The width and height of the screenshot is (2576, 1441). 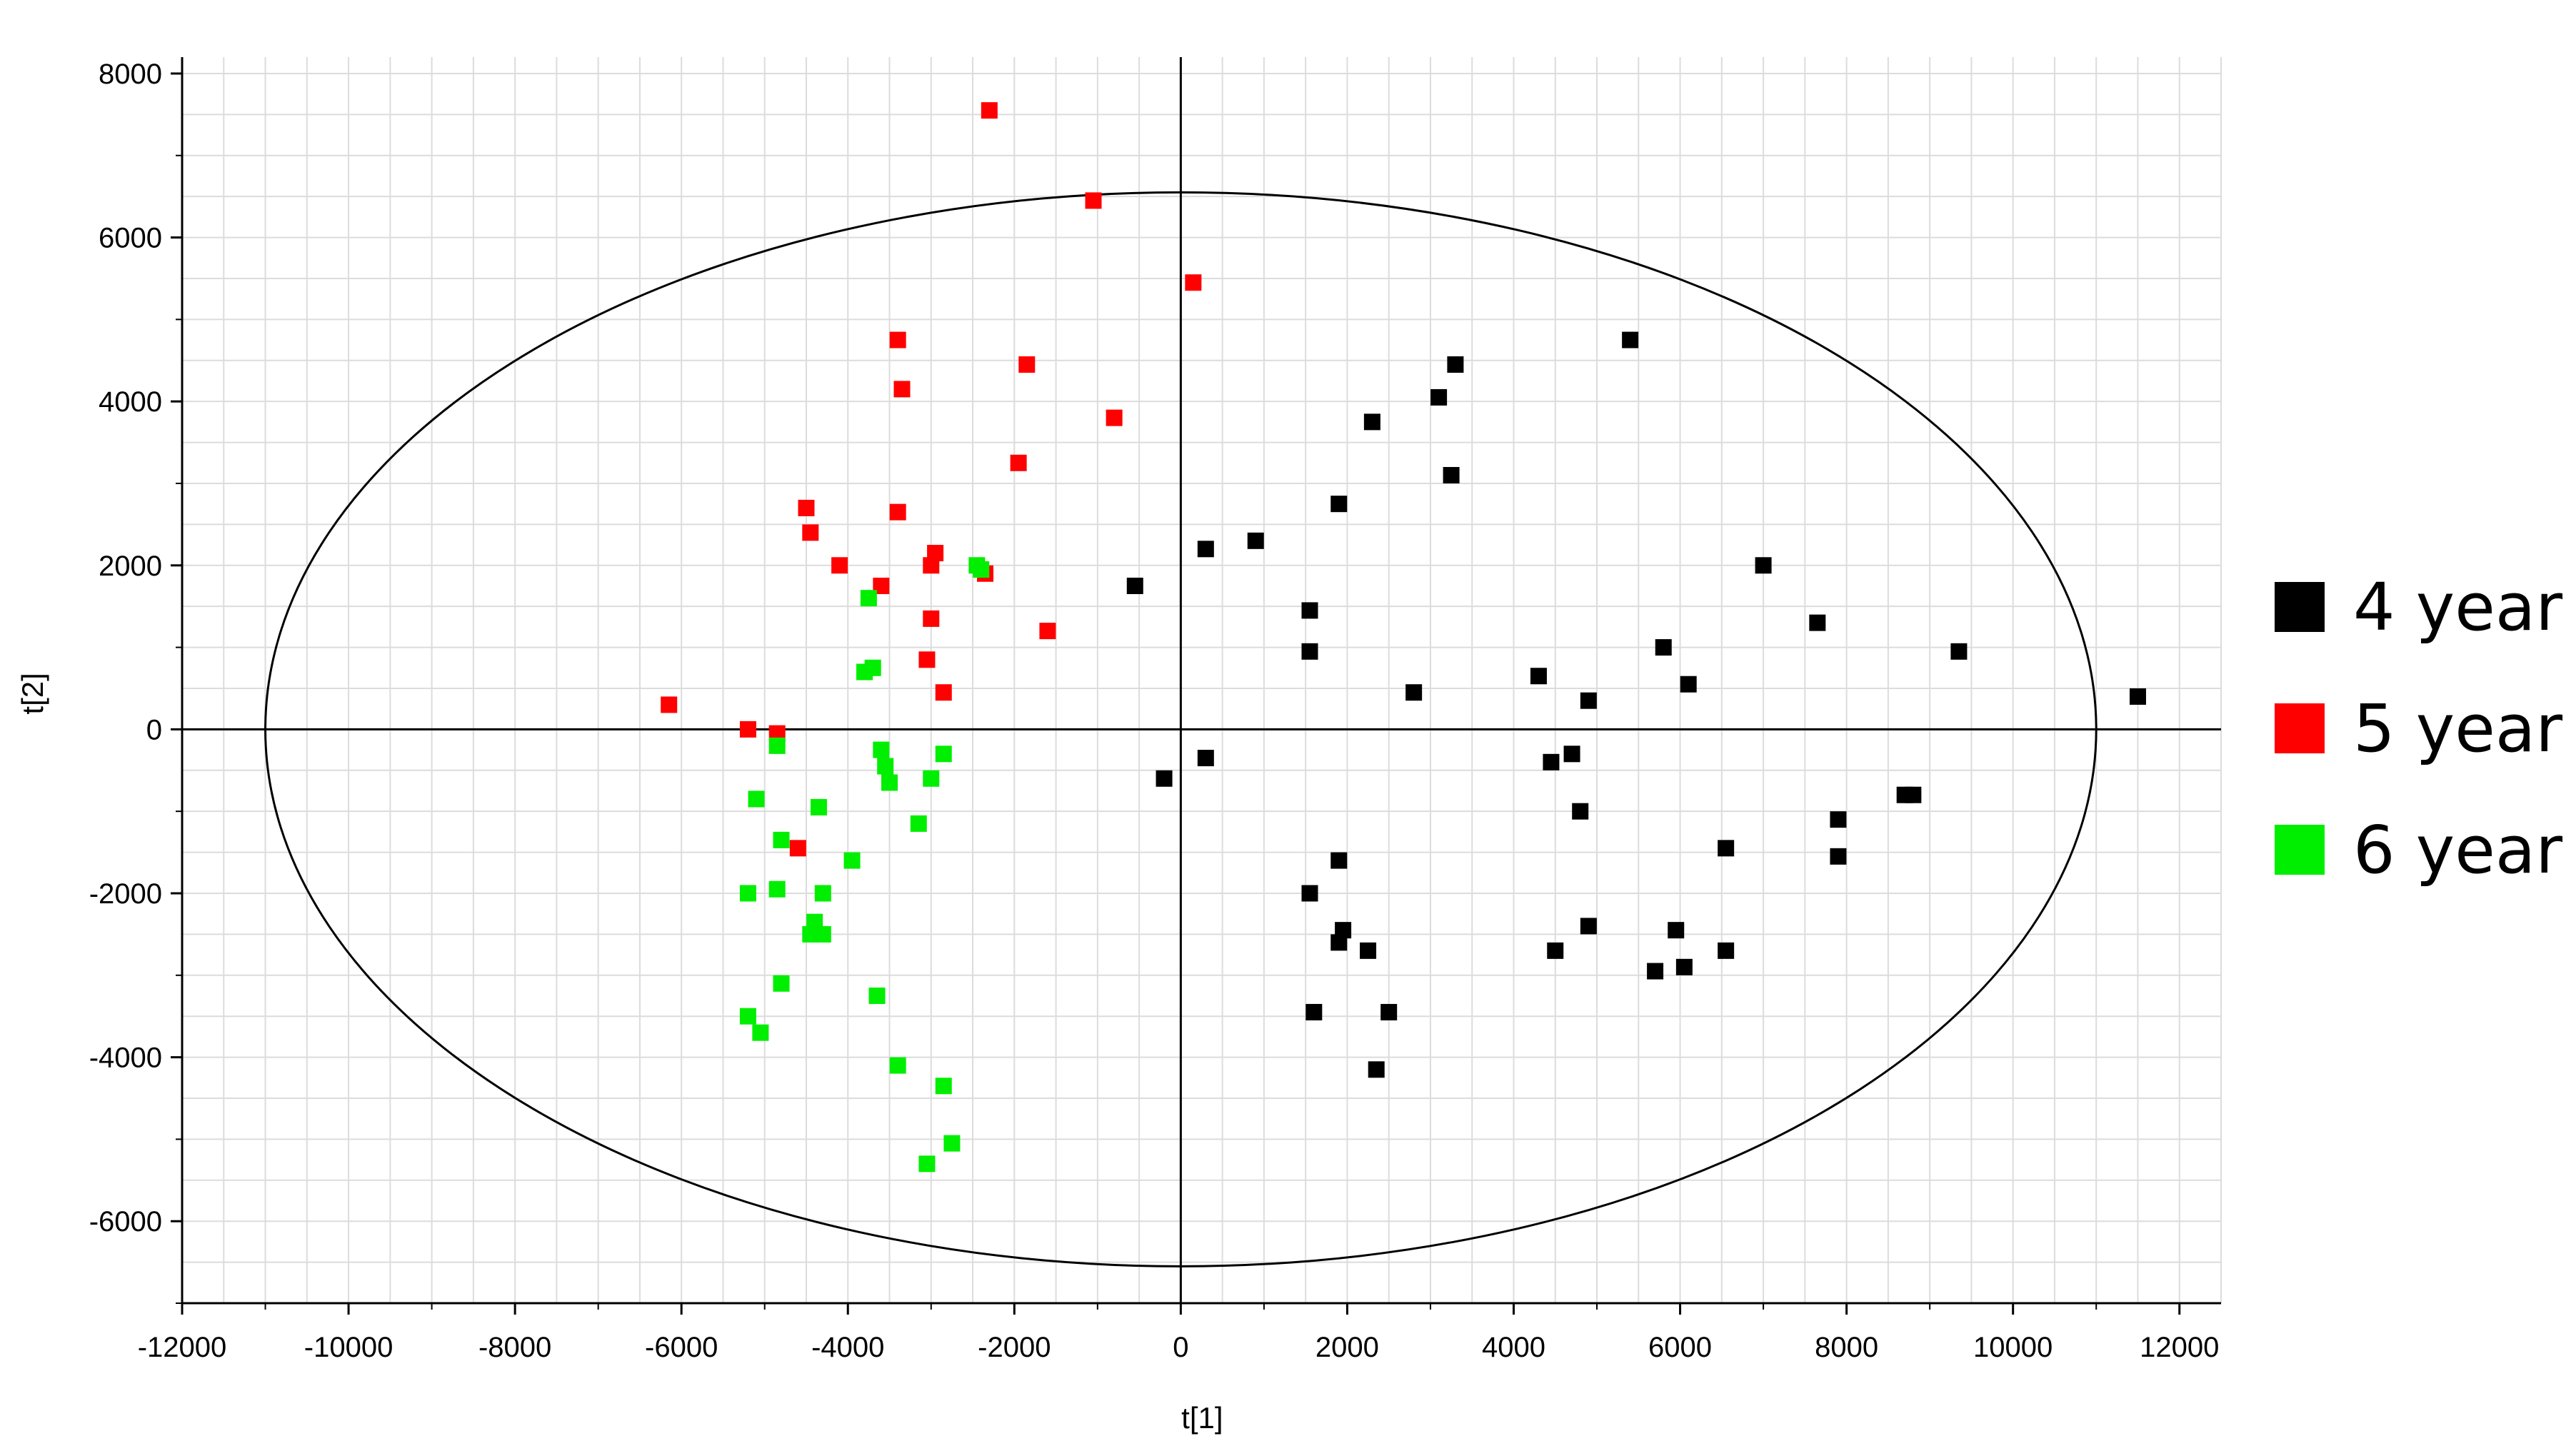 What do you see at coordinates (1014, 1348) in the screenshot?
I see `x-tick-label: -2000` at bounding box center [1014, 1348].